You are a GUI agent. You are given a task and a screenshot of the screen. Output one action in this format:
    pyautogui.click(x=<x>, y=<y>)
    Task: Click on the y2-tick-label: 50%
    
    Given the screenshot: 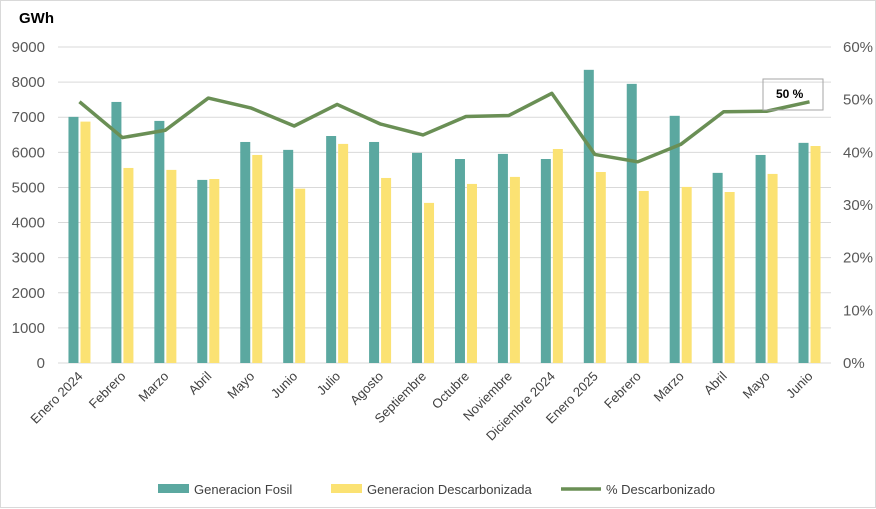 What is the action you would take?
    pyautogui.click(x=858, y=100)
    